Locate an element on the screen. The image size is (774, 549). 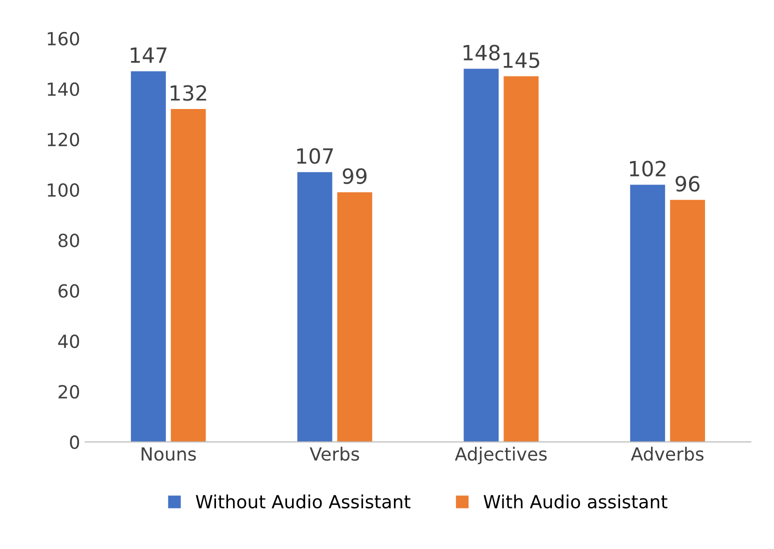
y-tick-label: 0 is located at coordinates (75, 442).